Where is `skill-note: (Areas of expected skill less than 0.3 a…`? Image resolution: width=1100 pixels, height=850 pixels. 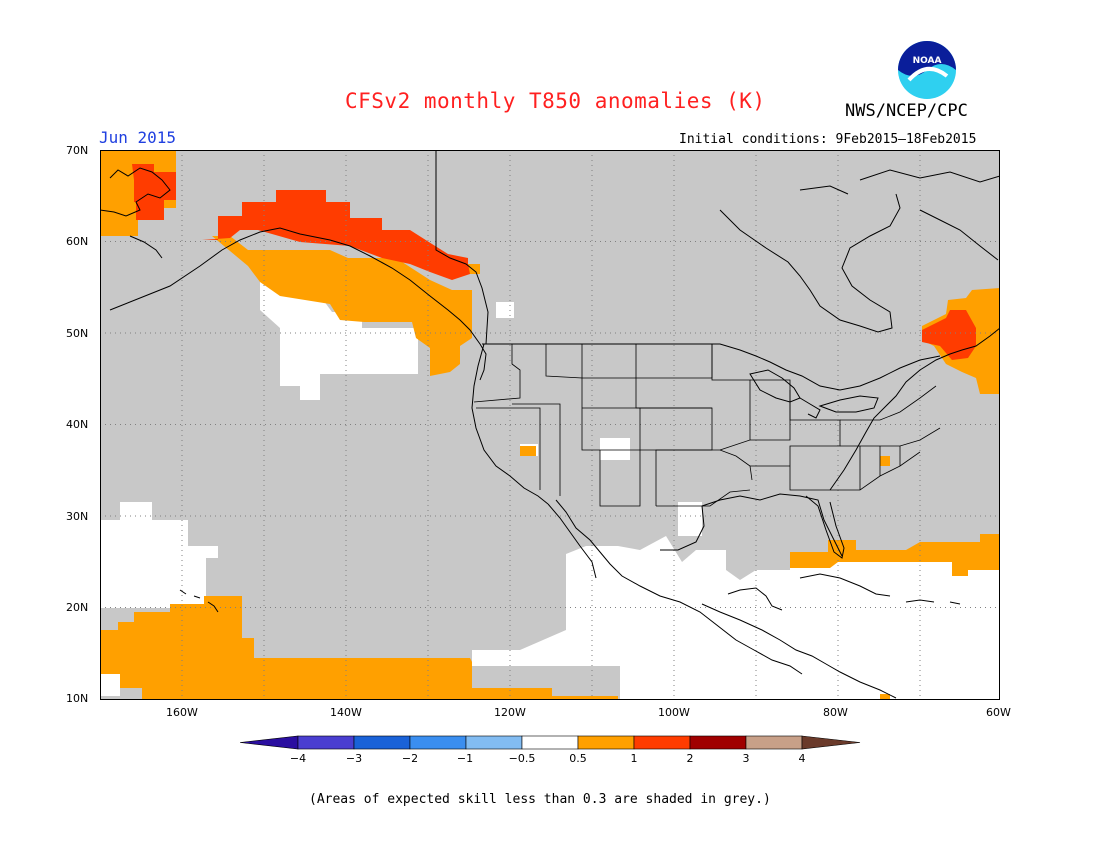 skill-note: (Areas of expected skill less than 0.3 a… is located at coordinates (540, 799).